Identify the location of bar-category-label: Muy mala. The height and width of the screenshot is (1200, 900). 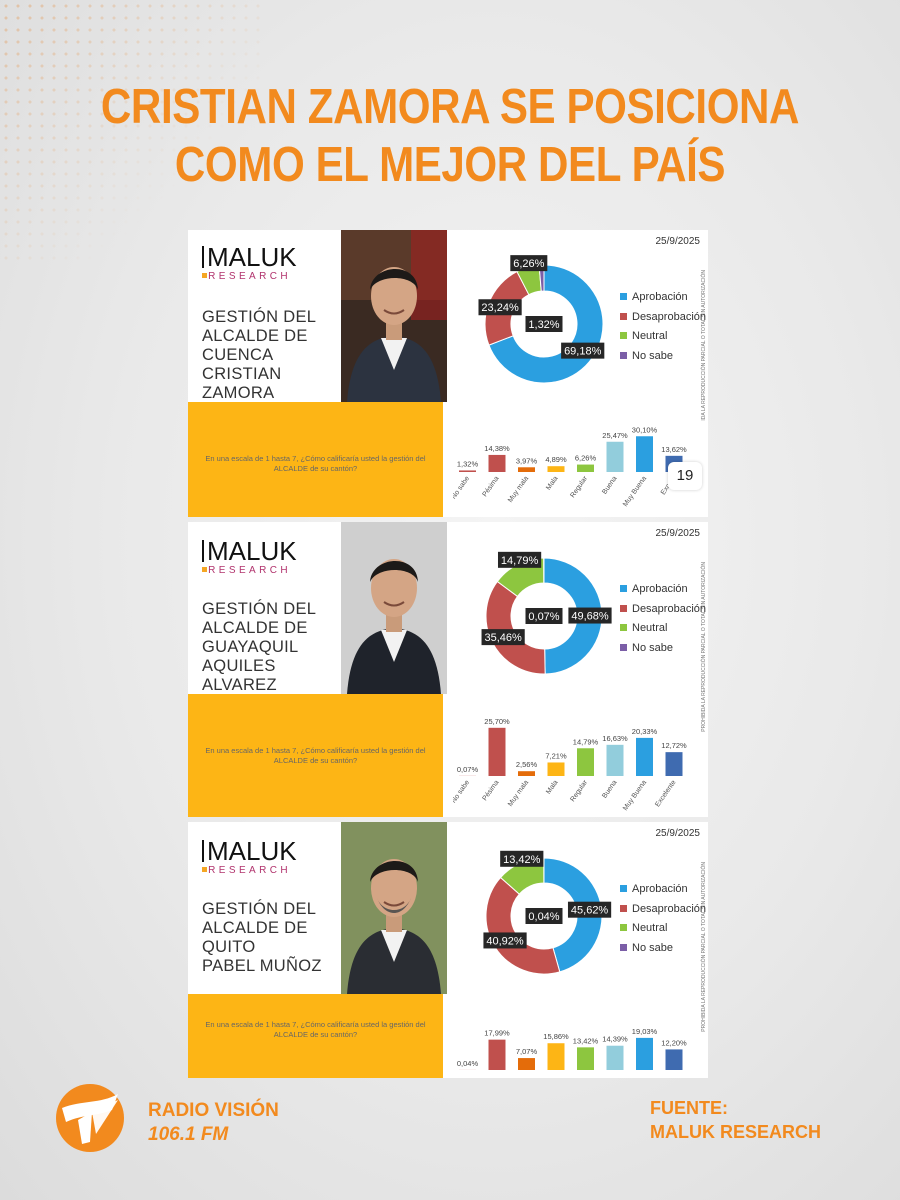
(518, 489).